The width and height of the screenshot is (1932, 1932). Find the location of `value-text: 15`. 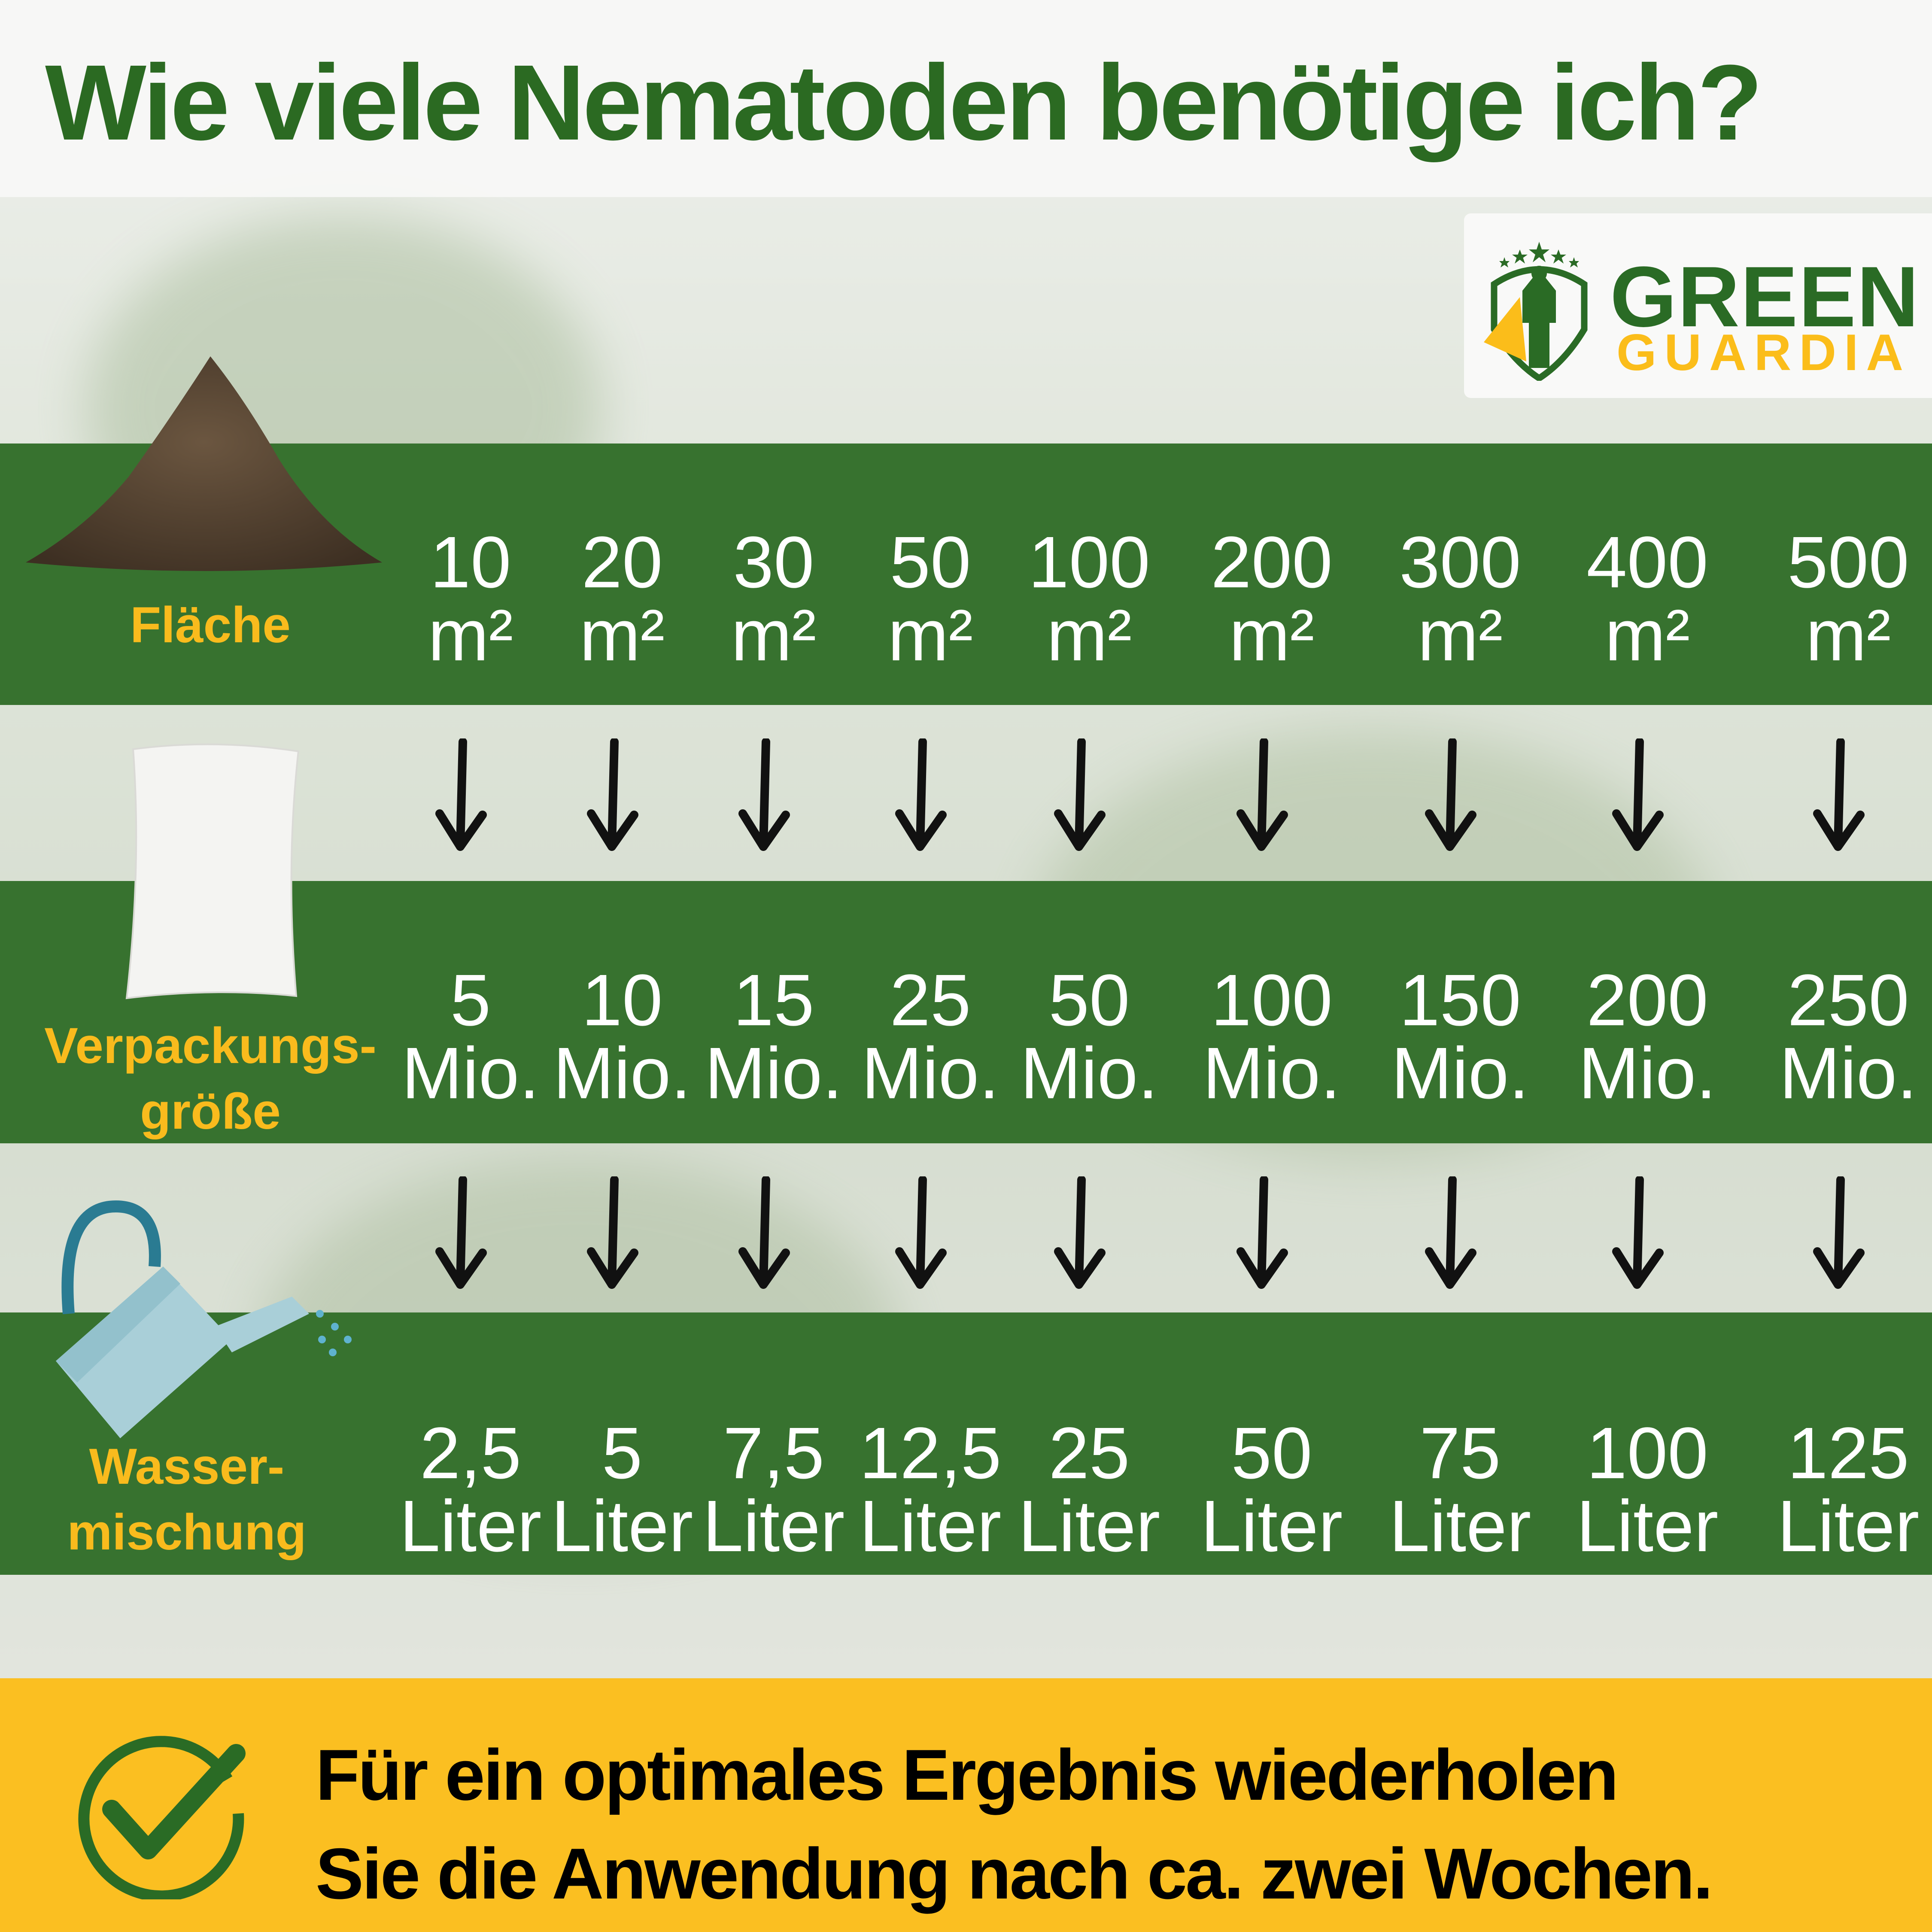

value-text: 15 is located at coordinates (773, 1001).